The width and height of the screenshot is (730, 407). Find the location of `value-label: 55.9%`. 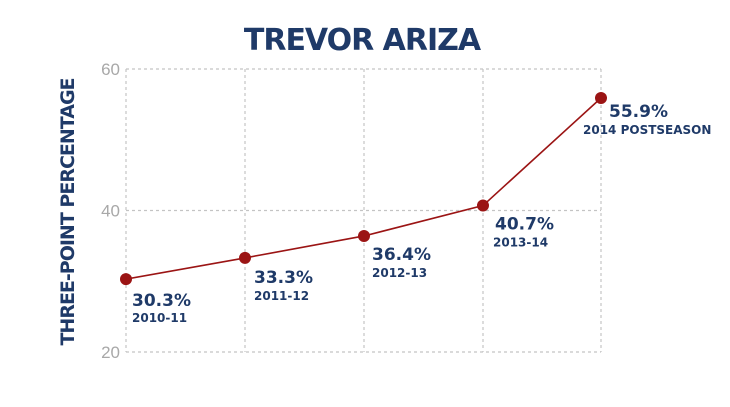

value-label: 55.9% is located at coordinates (638, 112).